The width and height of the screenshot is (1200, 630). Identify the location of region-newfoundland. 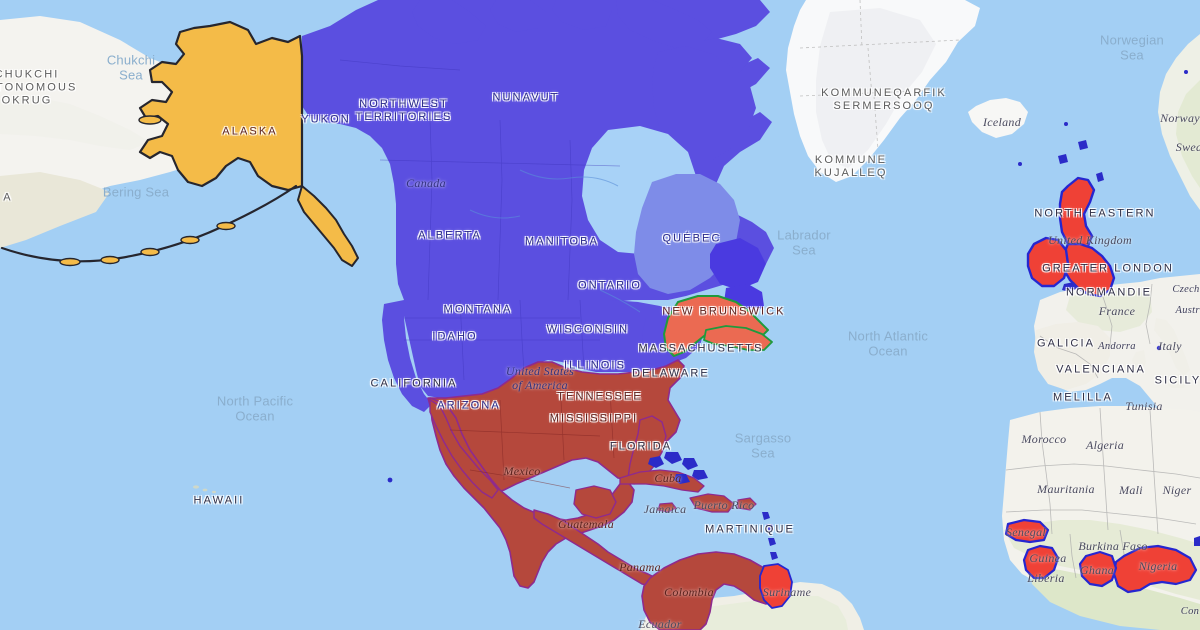
(738, 264).